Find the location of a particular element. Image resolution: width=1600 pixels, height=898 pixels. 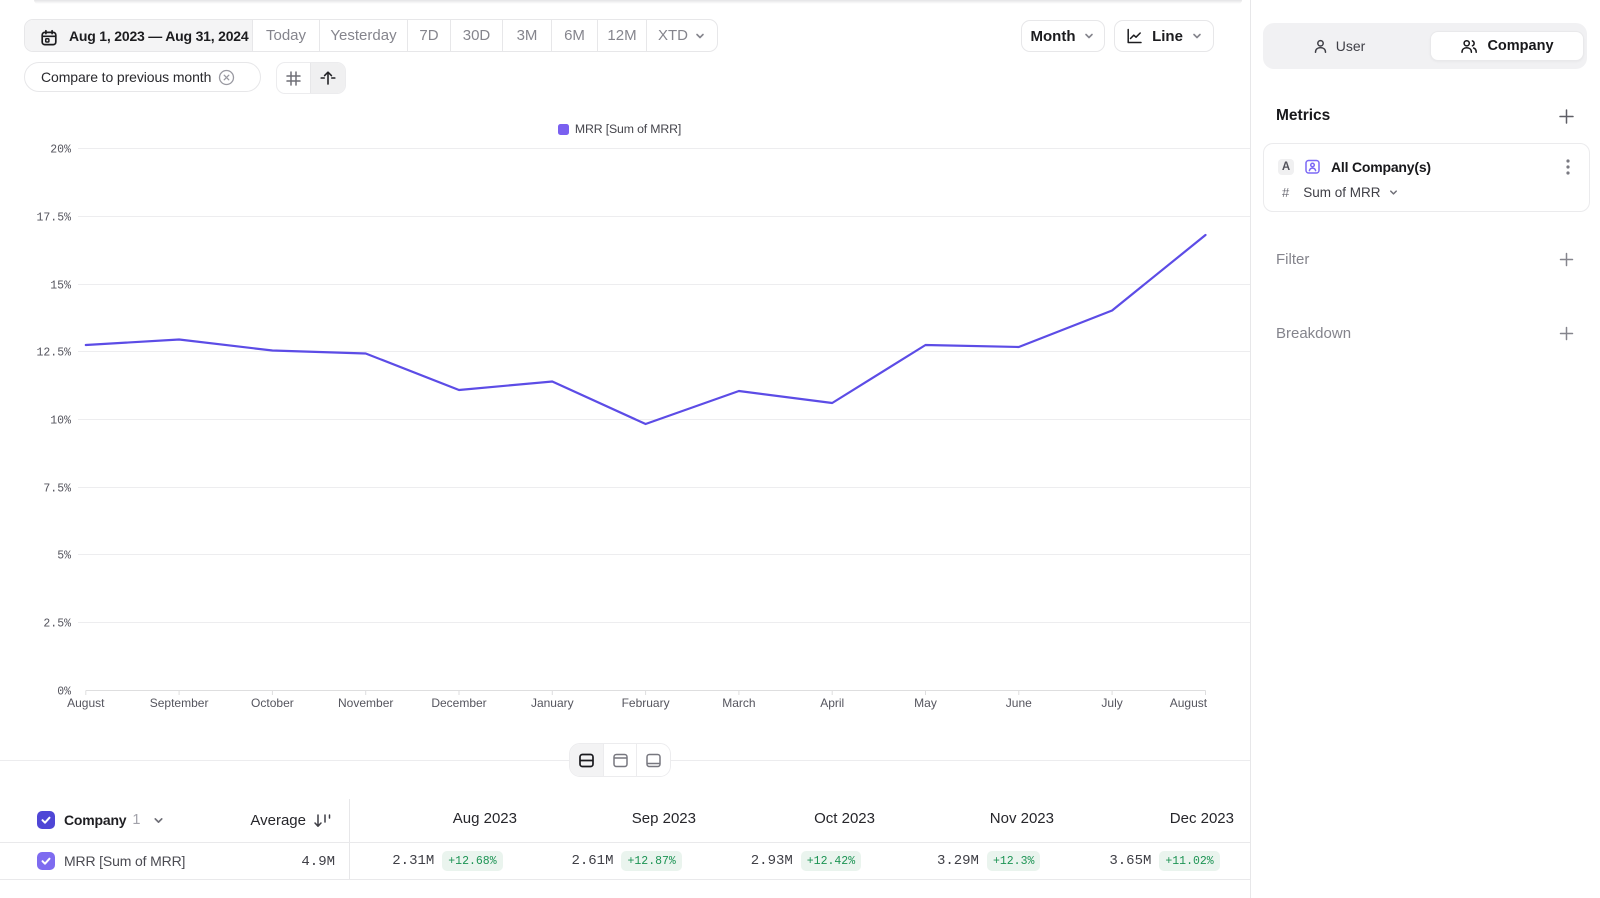

svg-text: November is located at coordinates (365, 703).